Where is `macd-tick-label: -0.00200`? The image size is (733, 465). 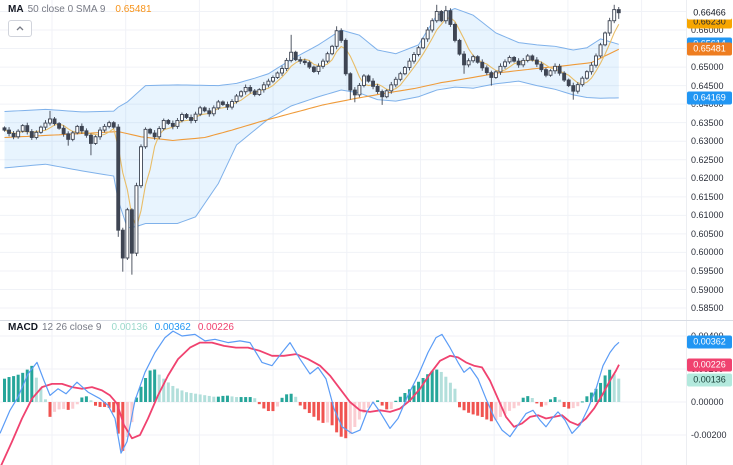 macd-tick-label: -0.00200 is located at coordinates (709, 435).